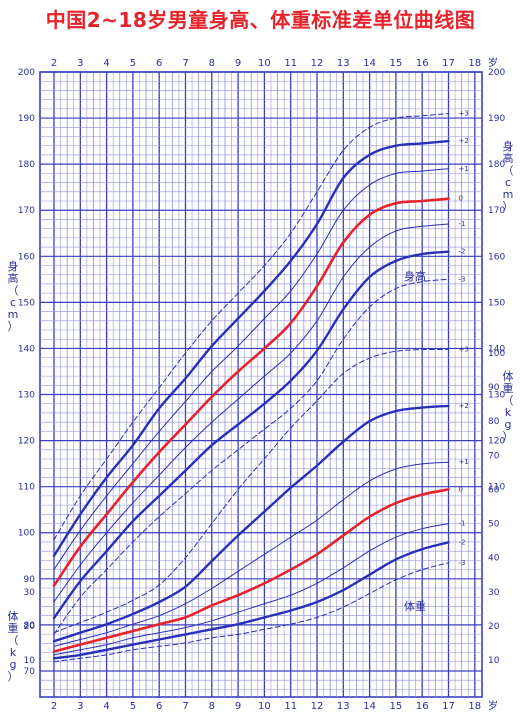 This screenshot has height=721, width=521. What do you see at coordinates (260, 20) in the screenshot?
I see `chart-title: 中国2~18岁男童身高、体重标准差单位曲线图` at bounding box center [260, 20].